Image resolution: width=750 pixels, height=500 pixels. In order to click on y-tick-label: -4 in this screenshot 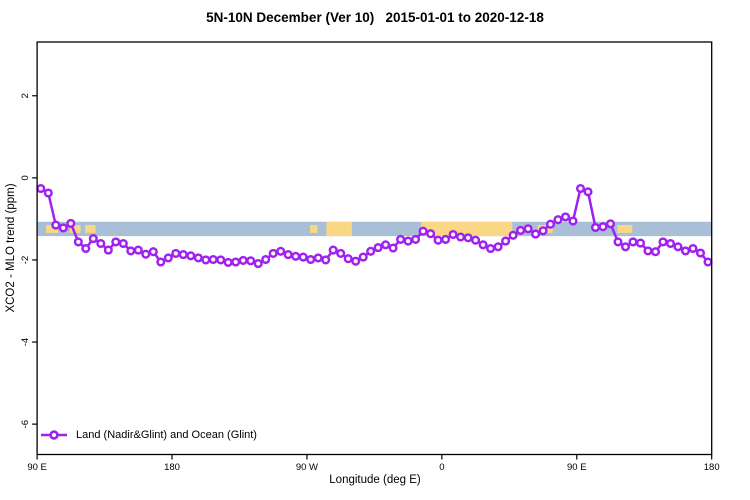, I will do `click(25, 342)`.